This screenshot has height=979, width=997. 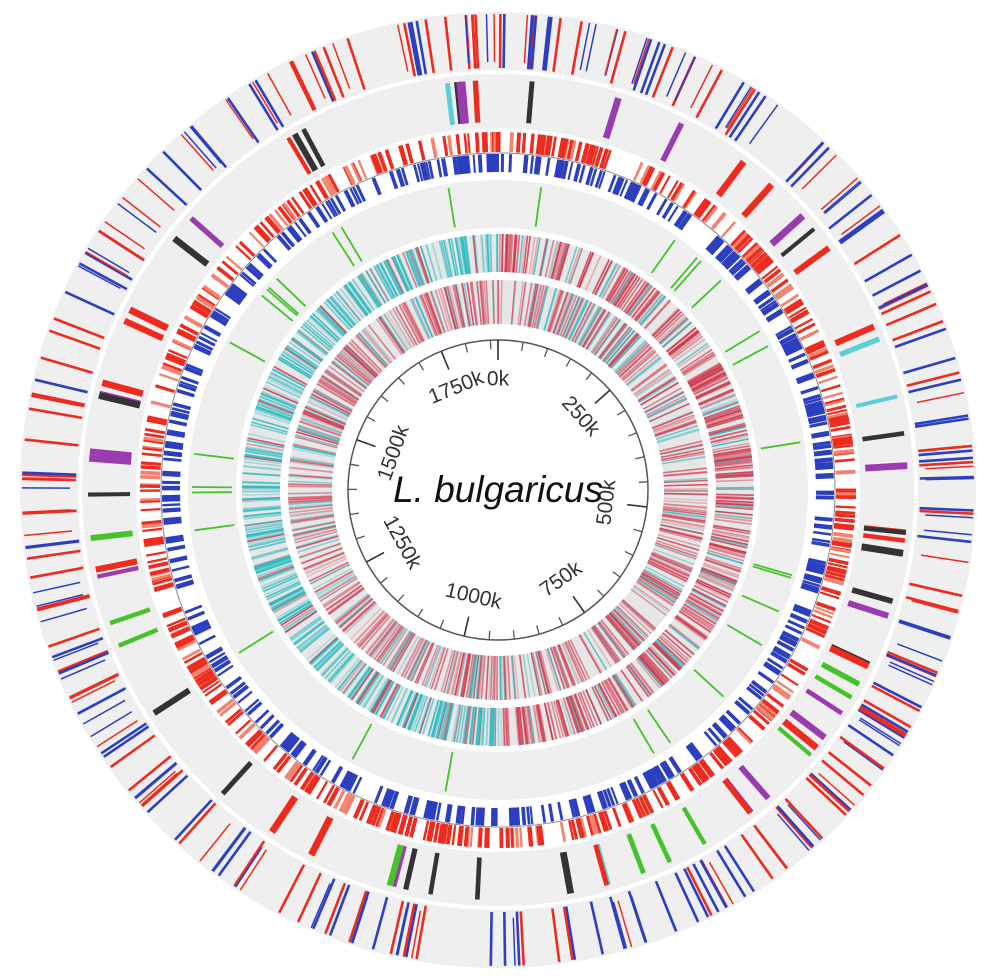 What do you see at coordinates (366, 443) in the screenshot?
I see `scale-major-tick` at bounding box center [366, 443].